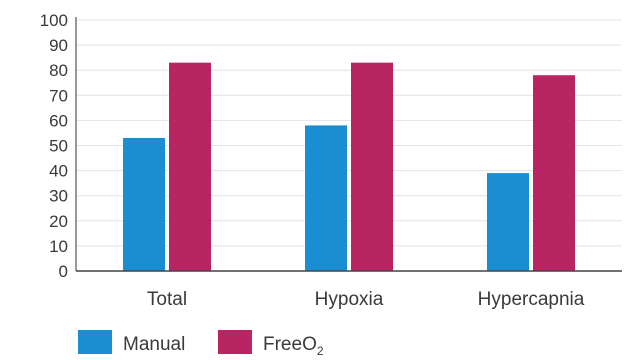 This screenshot has height=360, width=625. I want to click on y-tick-label-100: 100, so click(54, 20).